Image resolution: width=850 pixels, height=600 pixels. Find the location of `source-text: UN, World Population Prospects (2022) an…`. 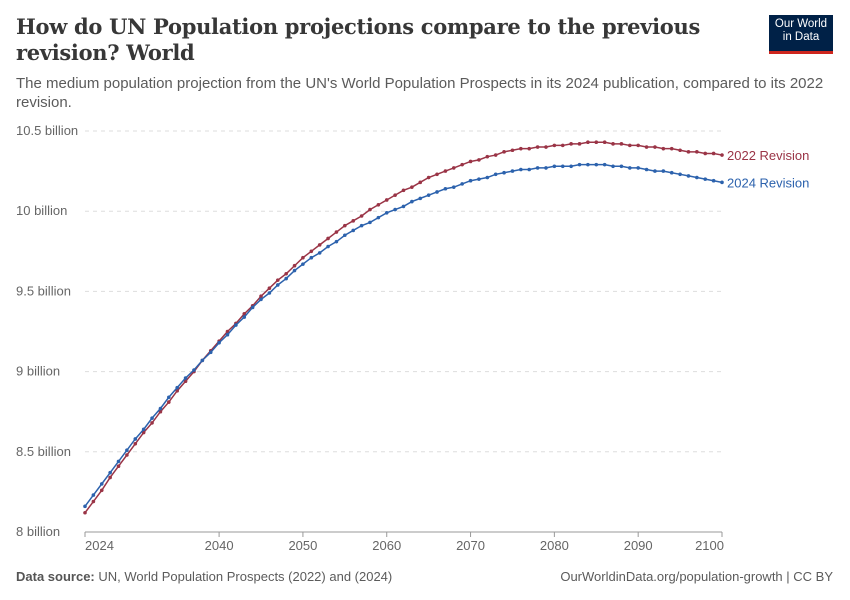

source-text: UN, World Population Prospects (2022) an… is located at coordinates (245, 576).